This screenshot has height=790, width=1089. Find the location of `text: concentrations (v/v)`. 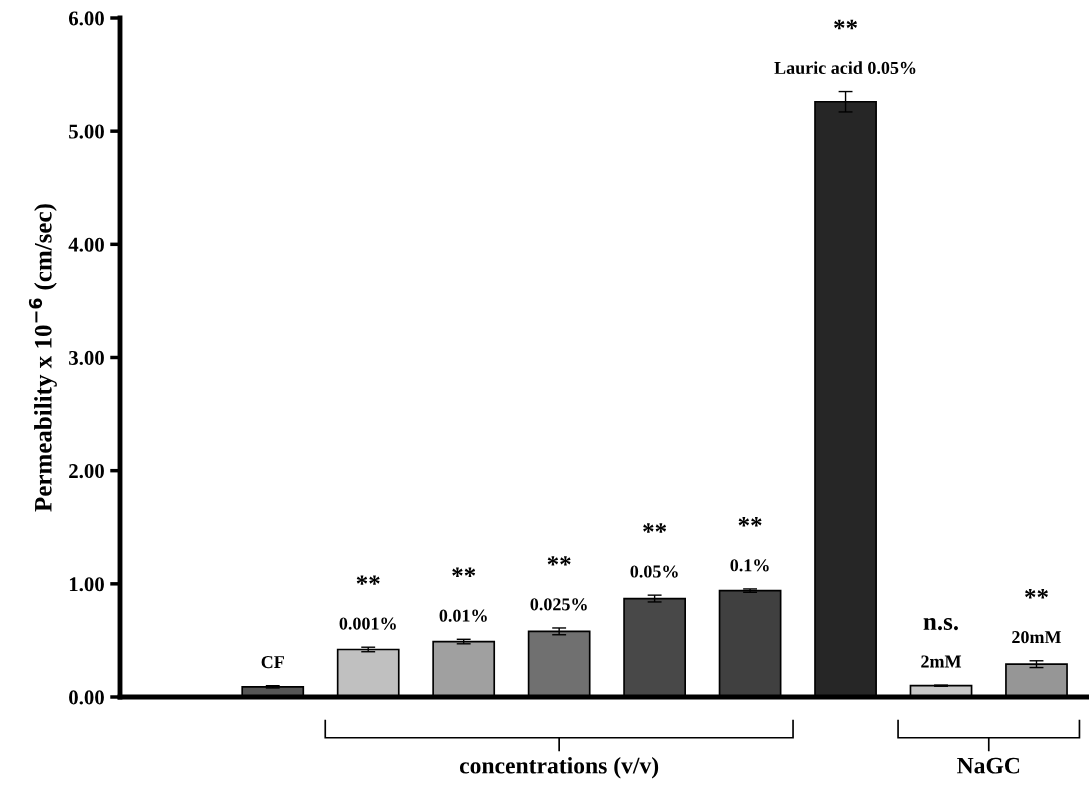

text: concentrations (v/v) is located at coordinates (559, 767).